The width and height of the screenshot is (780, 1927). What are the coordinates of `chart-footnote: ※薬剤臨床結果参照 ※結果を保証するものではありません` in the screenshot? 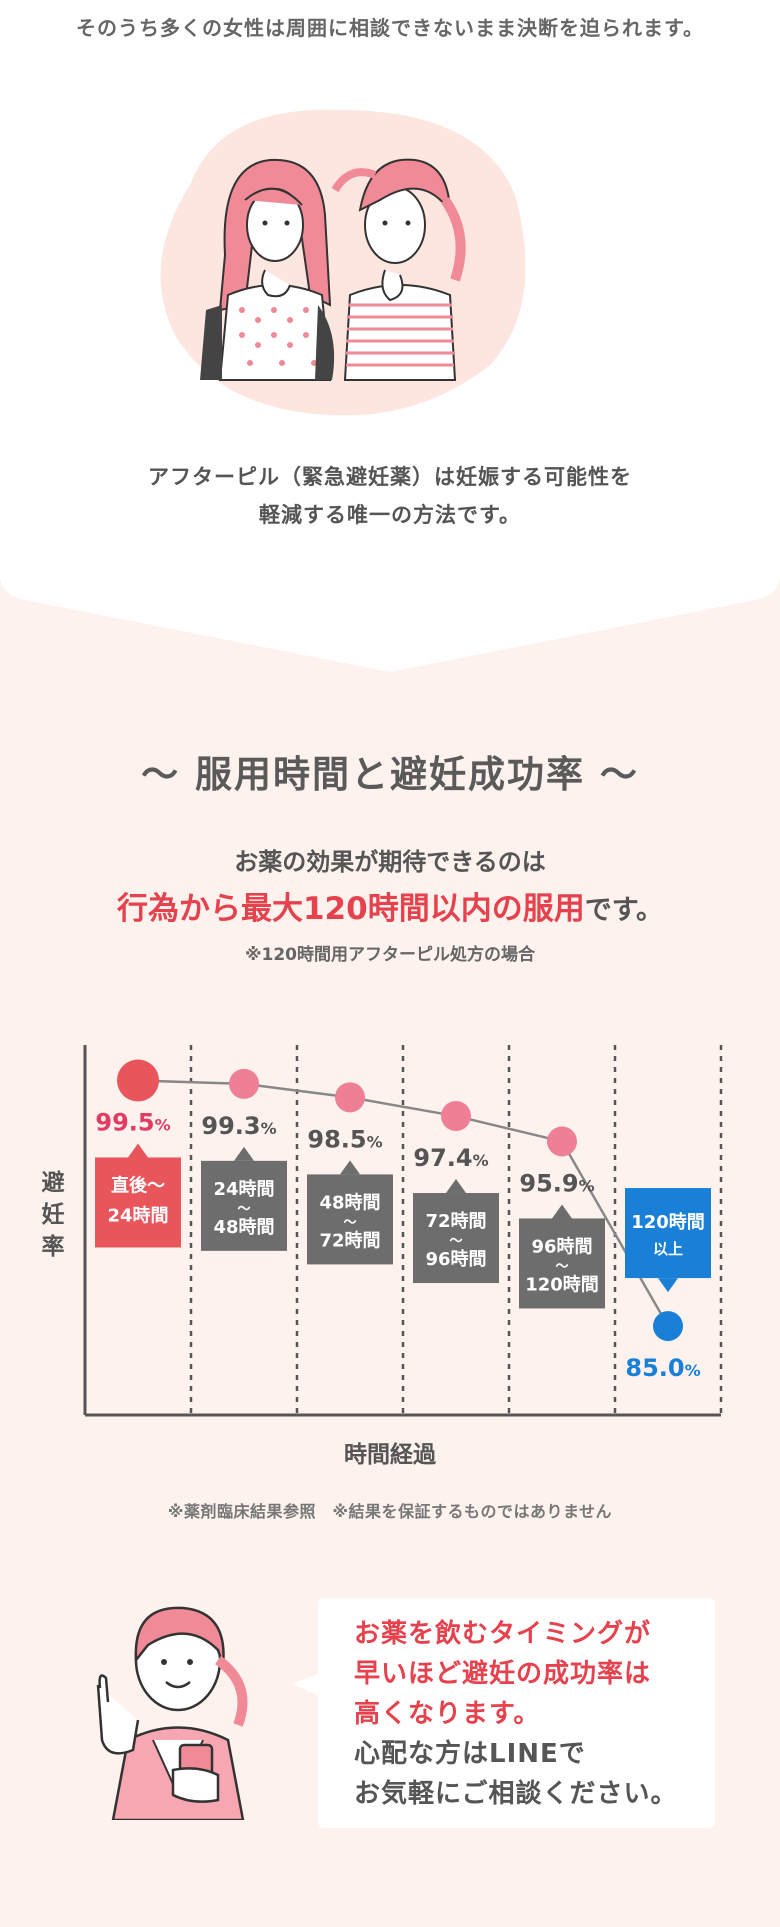 It's located at (390, 1511).